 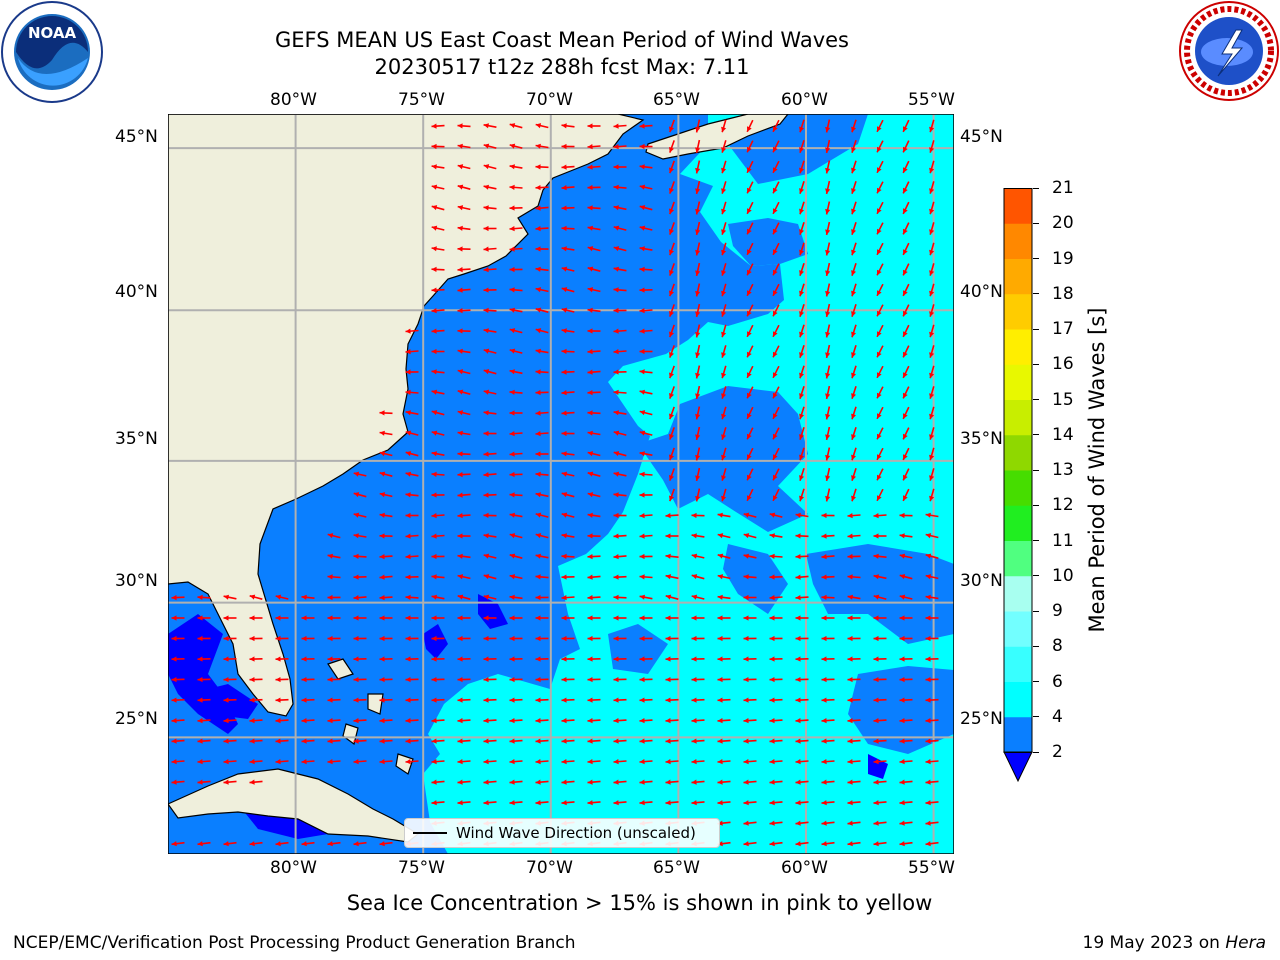 What do you see at coordinates (430, 833) in the screenshot?
I see `legend-line-swatch` at bounding box center [430, 833].